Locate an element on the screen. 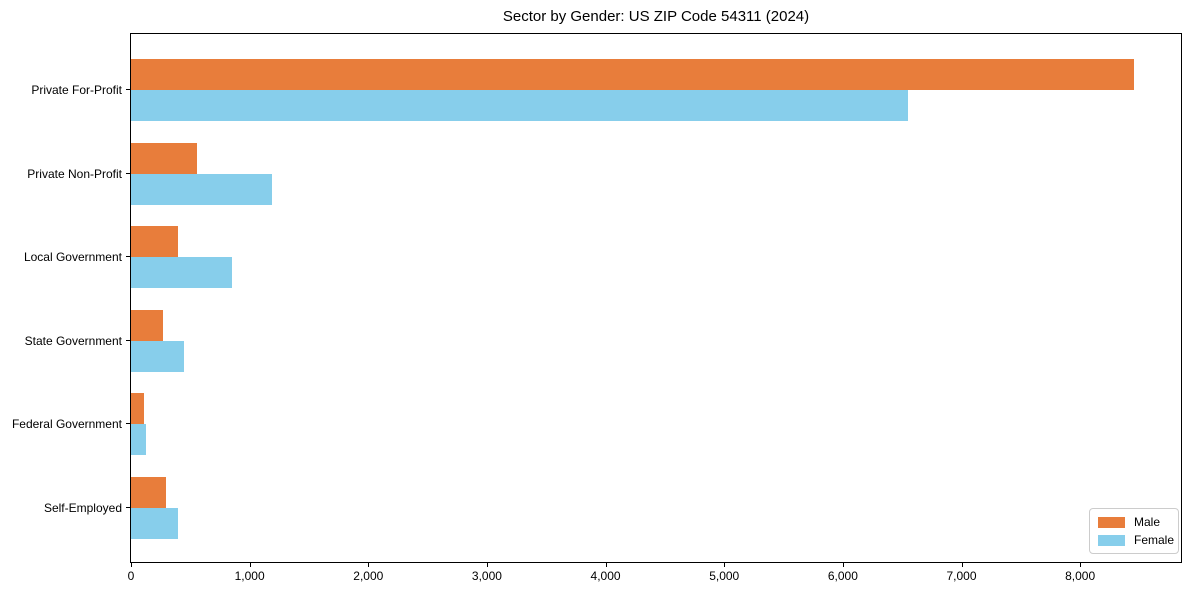 The width and height of the screenshot is (1200, 600). legend-swatch-male-icon is located at coordinates (1111, 522).